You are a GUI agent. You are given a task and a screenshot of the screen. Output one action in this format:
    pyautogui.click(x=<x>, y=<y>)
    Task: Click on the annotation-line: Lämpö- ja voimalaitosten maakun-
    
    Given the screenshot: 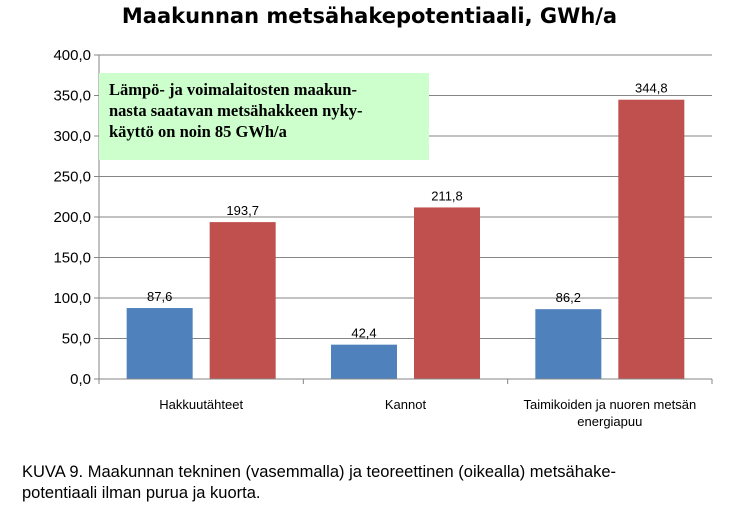 What is the action you would take?
    pyautogui.click(x=233, y=89)
    